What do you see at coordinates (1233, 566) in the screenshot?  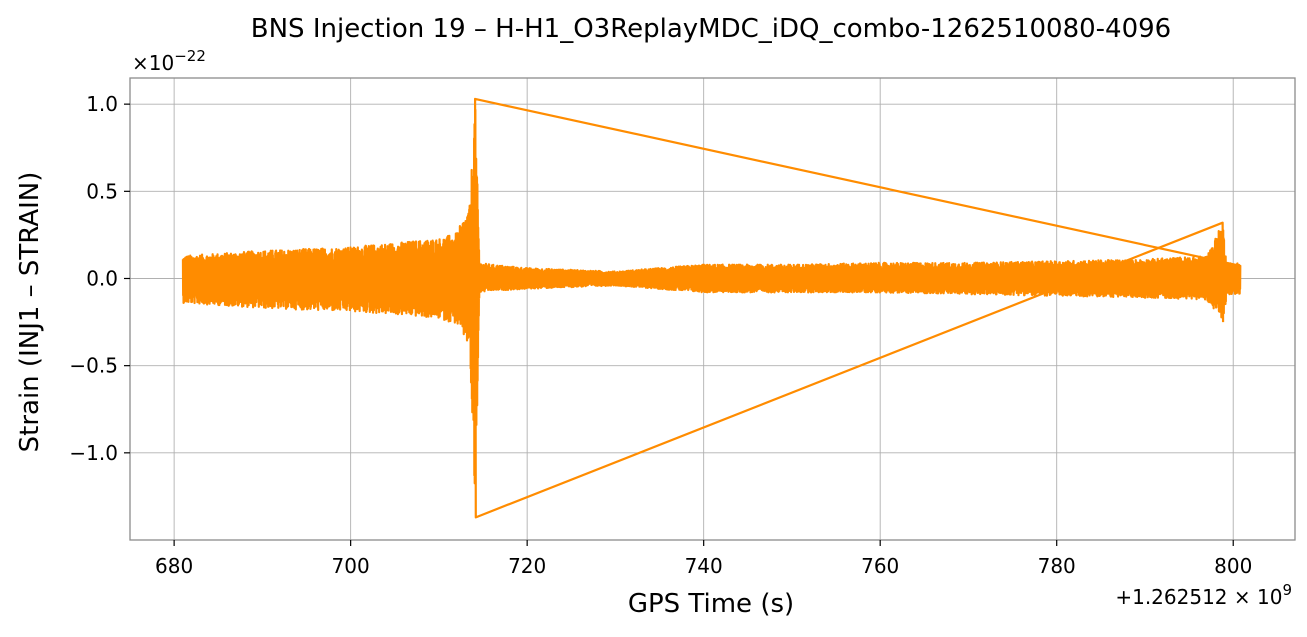 I see `x-tick-label: 800` at bounding box center [1233, 566].